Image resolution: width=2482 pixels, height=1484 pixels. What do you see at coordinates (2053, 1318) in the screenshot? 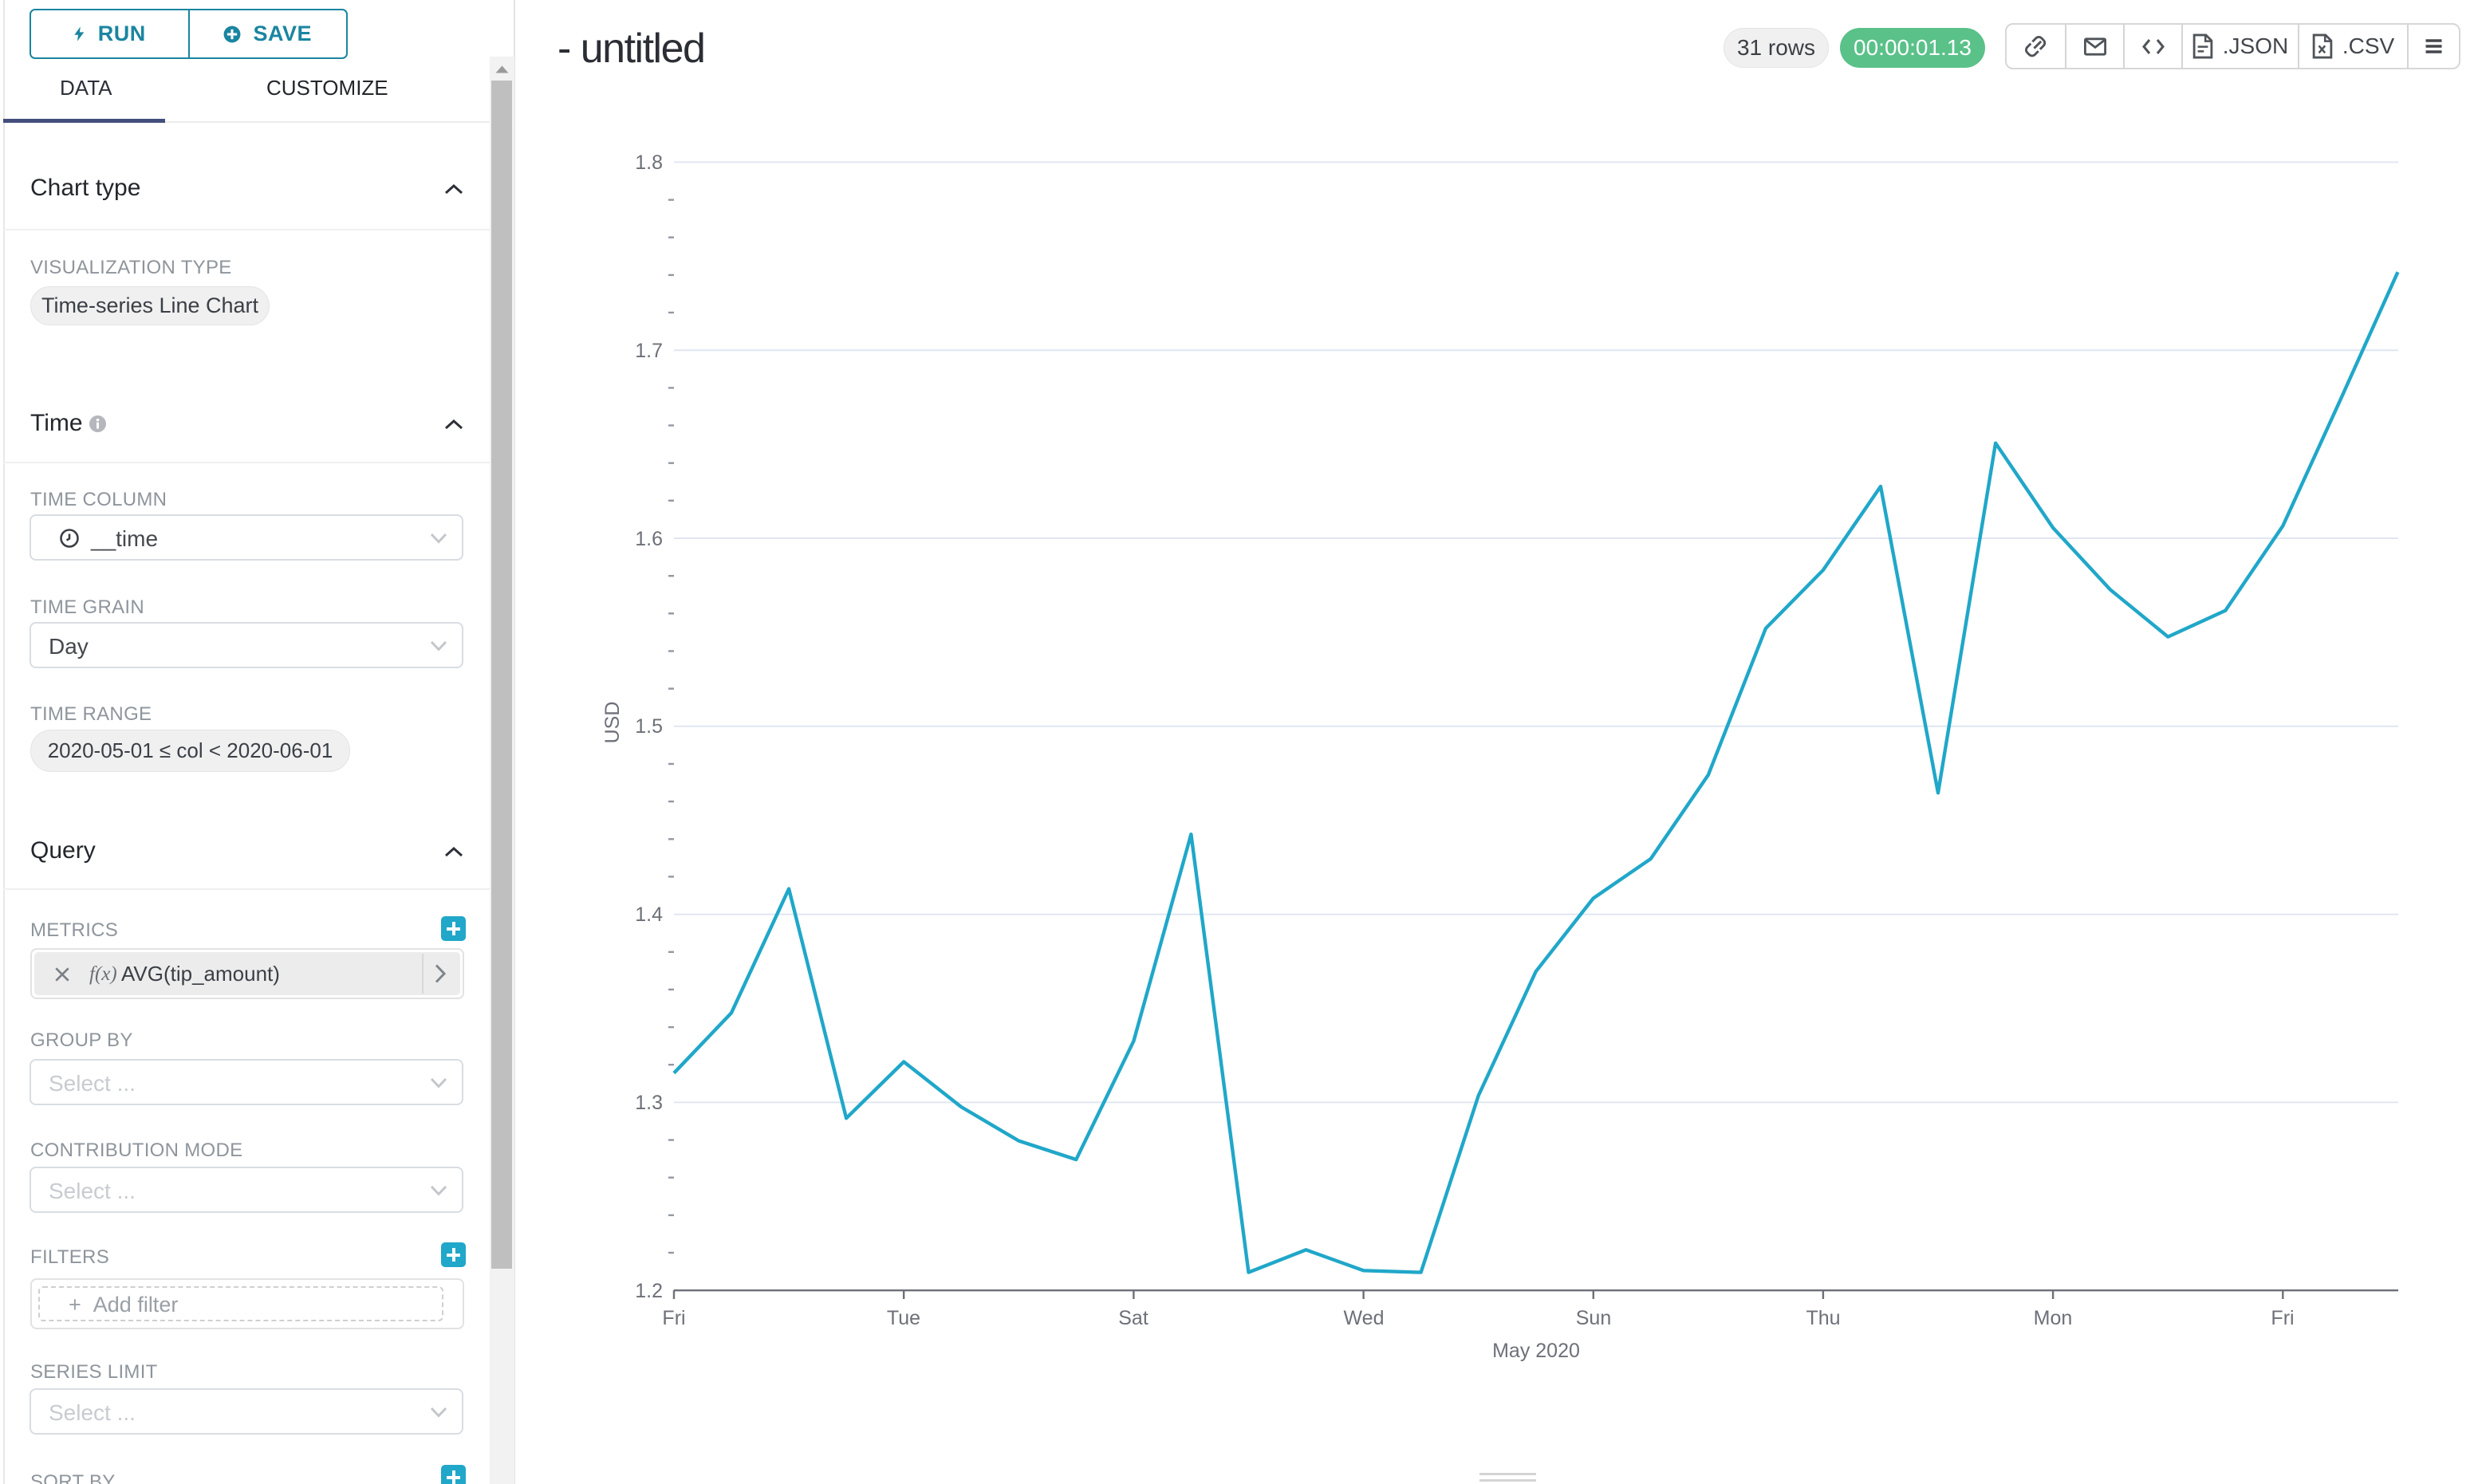
I see `svg-text: Mon` at bounding box center [2053, 1318].